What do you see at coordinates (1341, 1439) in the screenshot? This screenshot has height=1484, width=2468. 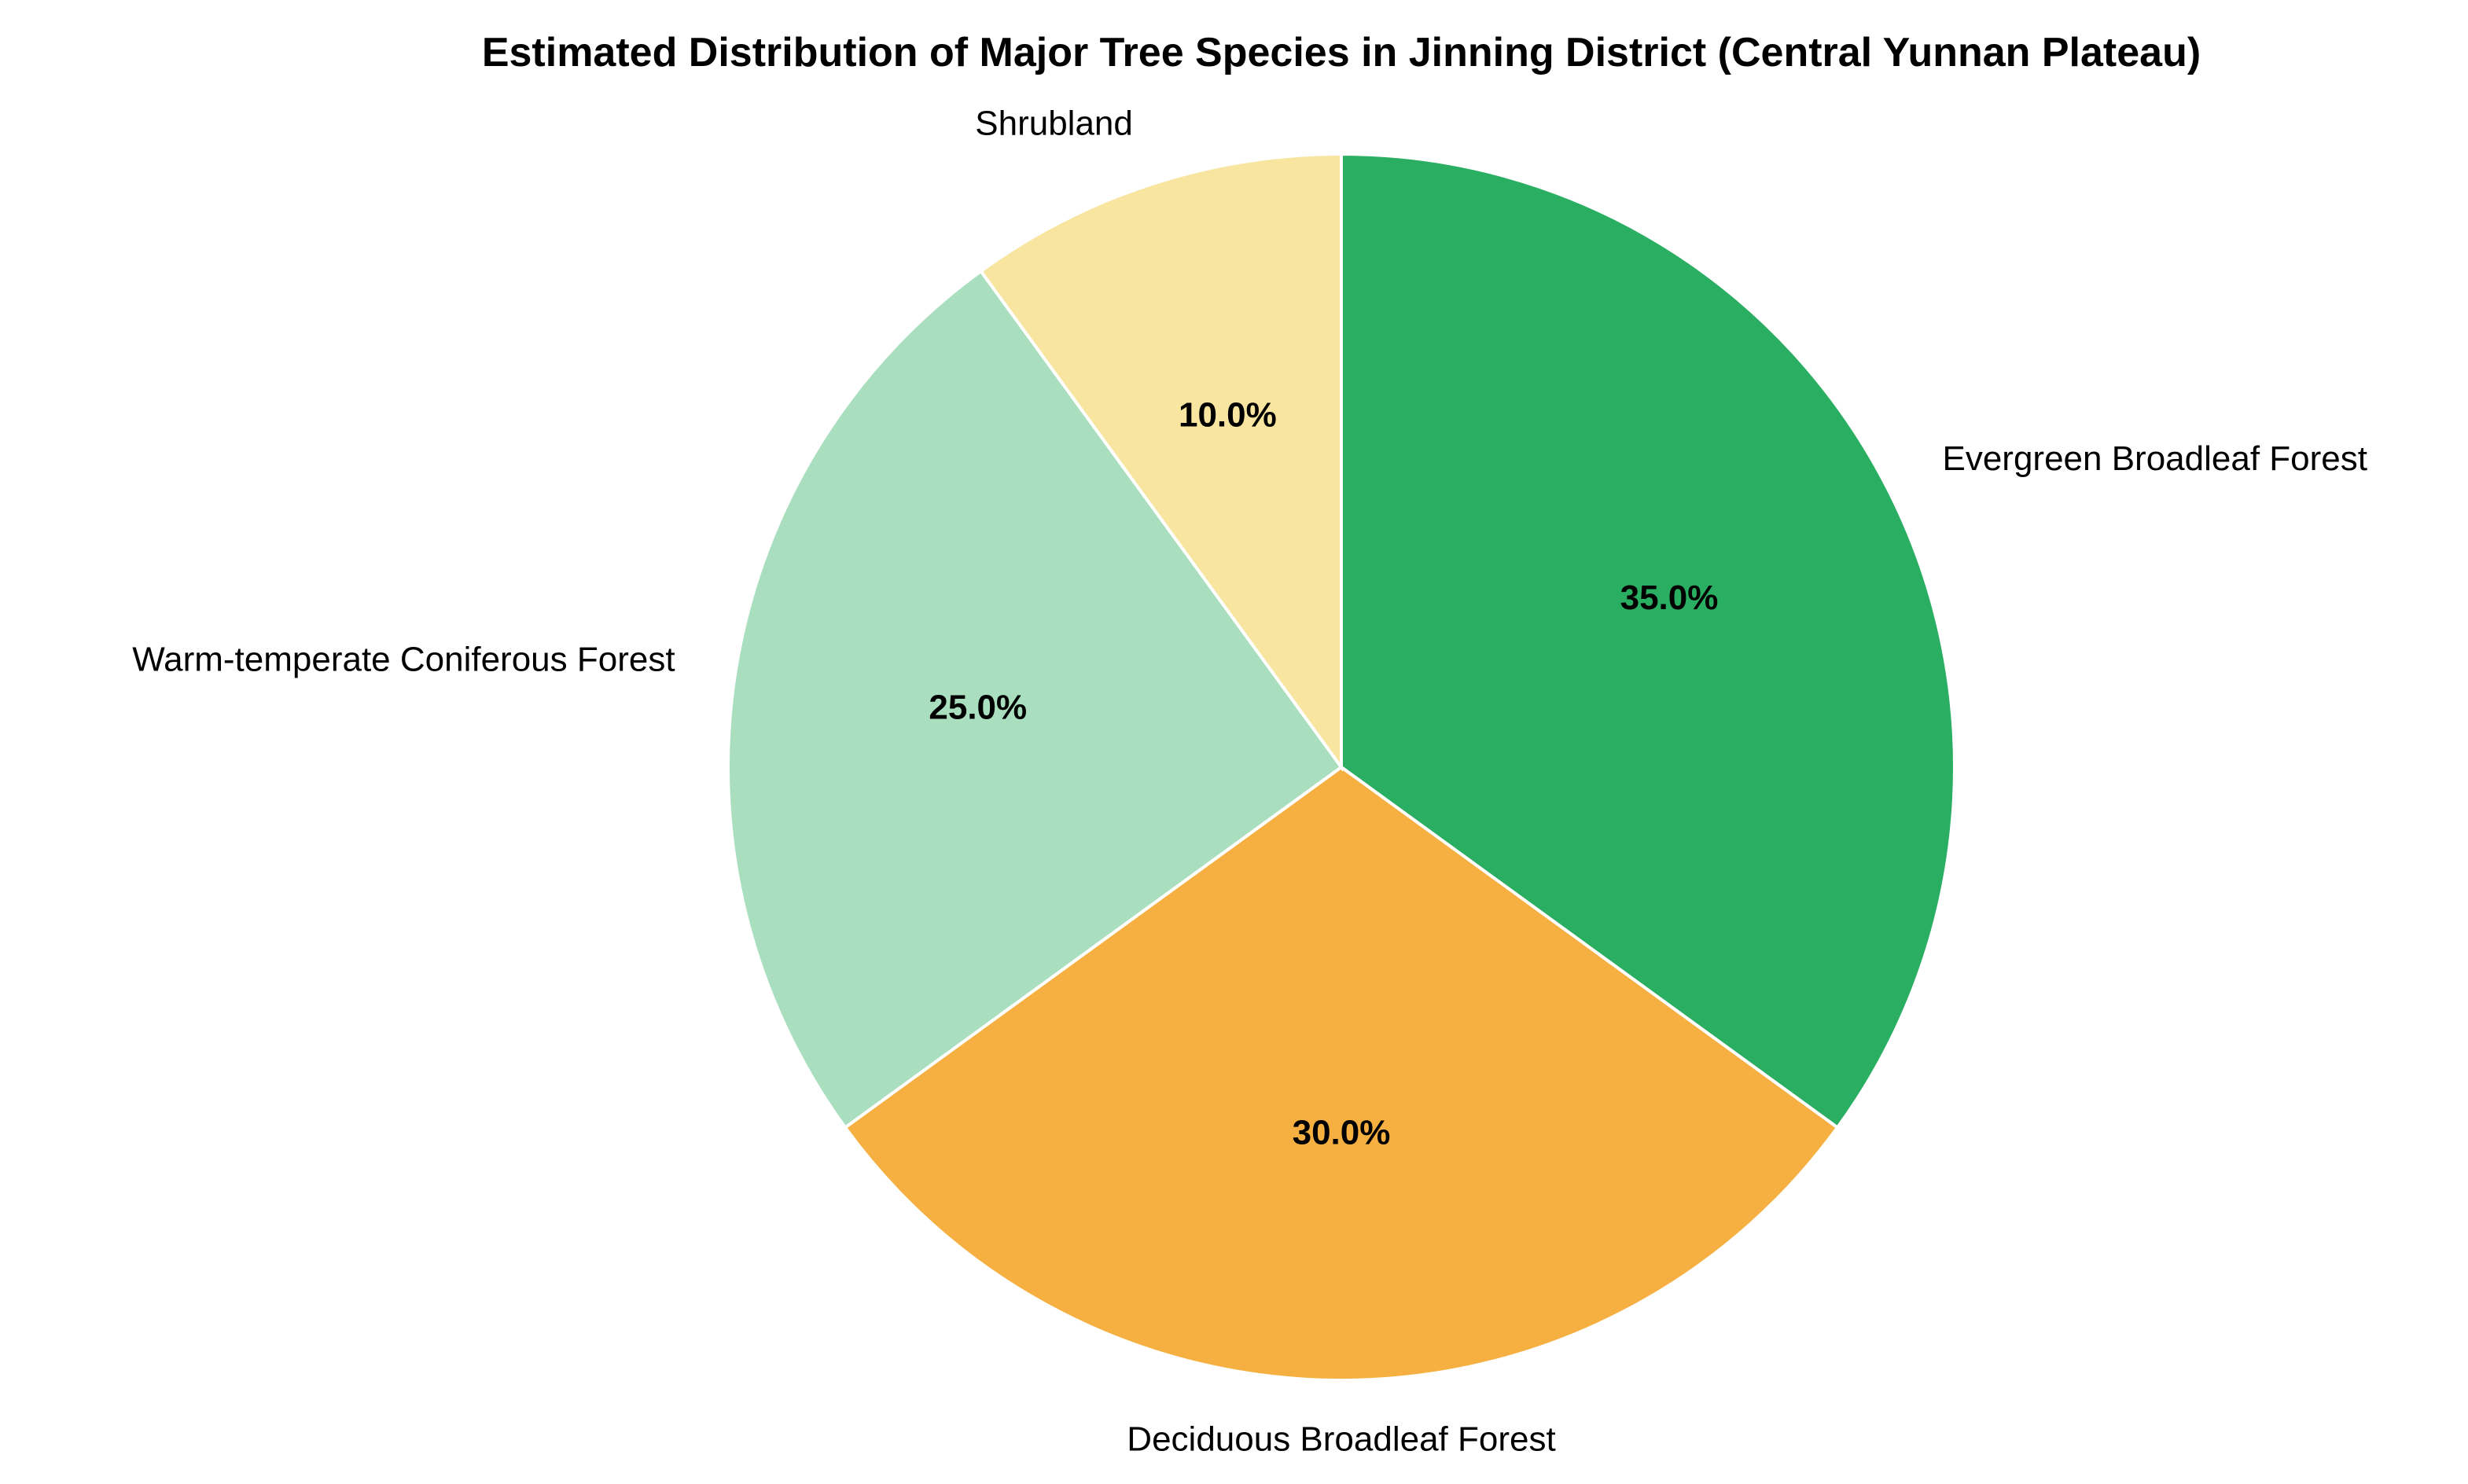 I see `slice-label-deciduous-broadleaf-forest: Deciduous Broadleaf Forest` at bounding box center [1341, 1439].